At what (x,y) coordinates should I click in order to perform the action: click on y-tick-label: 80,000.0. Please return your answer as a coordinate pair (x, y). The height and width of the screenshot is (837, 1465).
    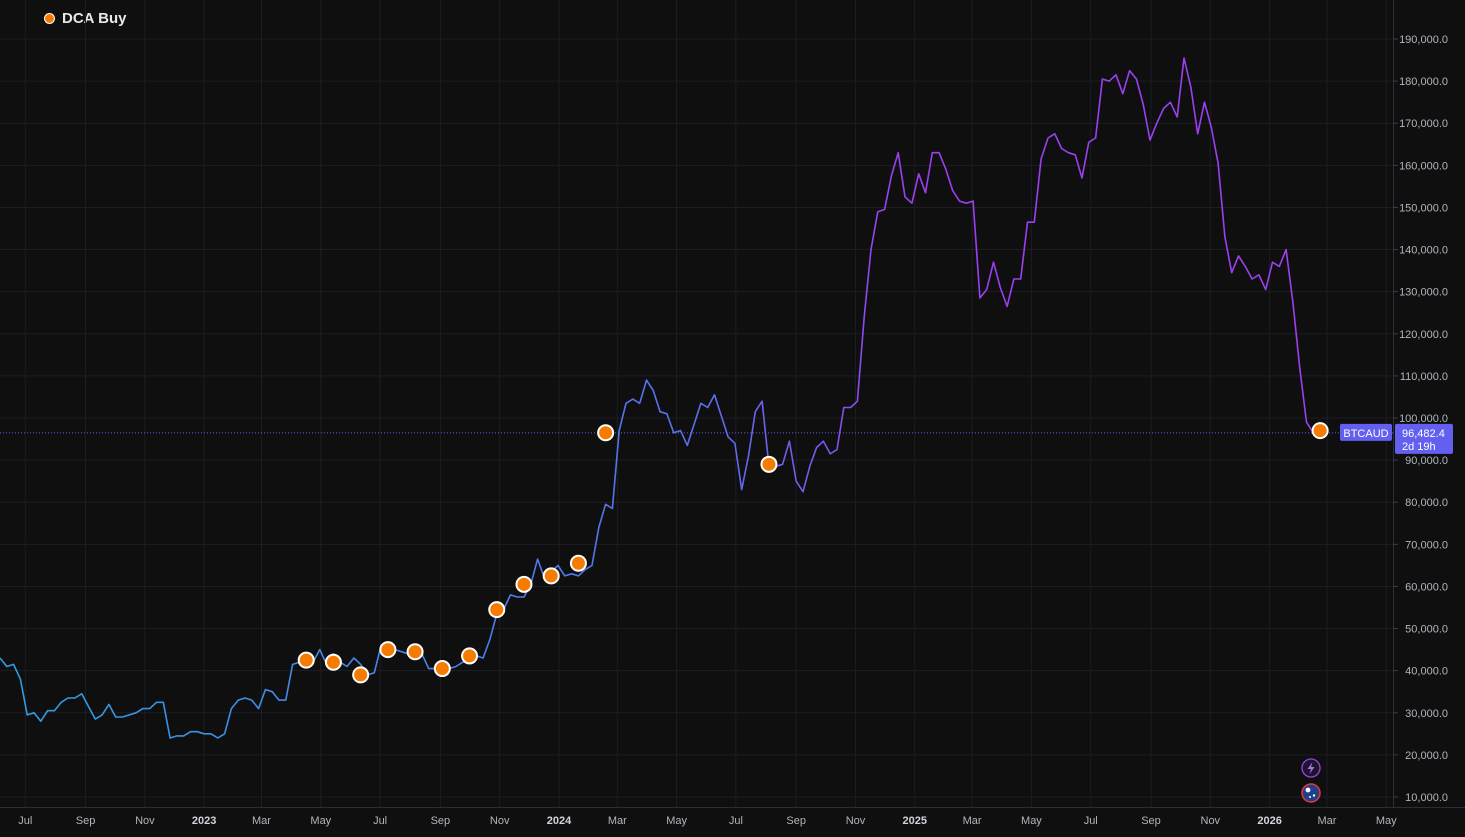
    Looking at the image, I should click on (1426, 503).